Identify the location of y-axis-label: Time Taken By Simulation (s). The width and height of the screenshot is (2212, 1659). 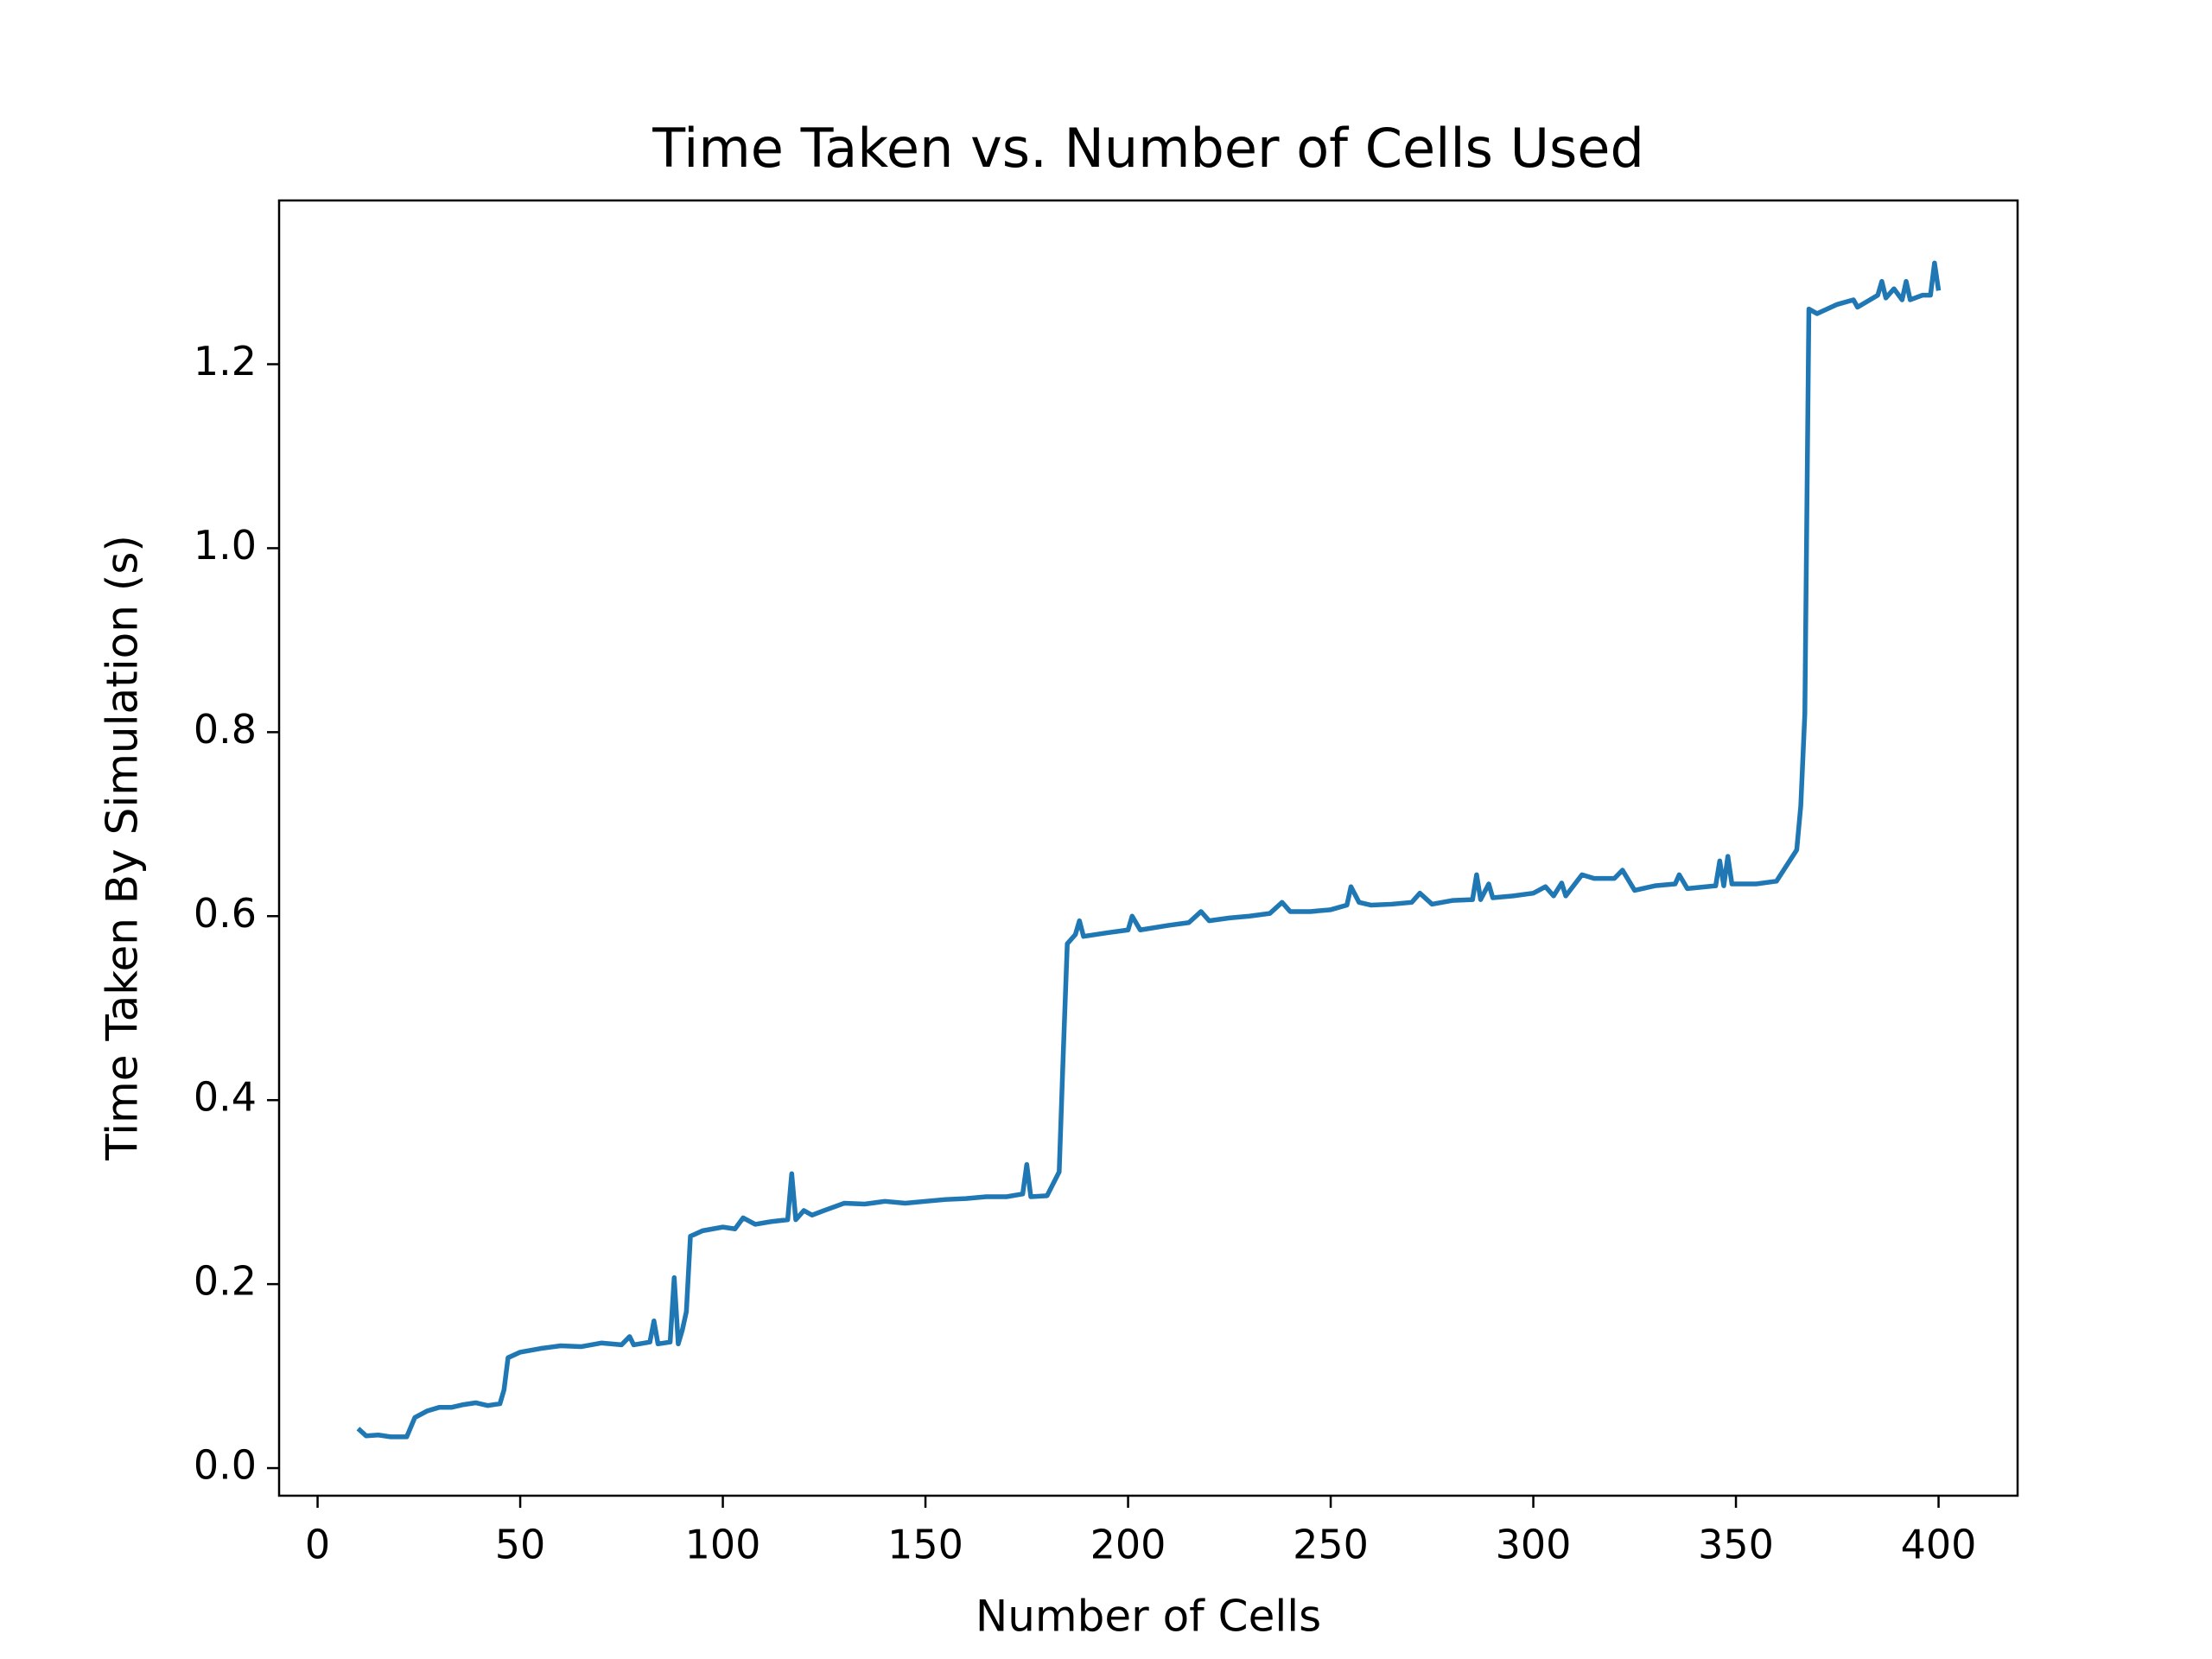
(123, 848).